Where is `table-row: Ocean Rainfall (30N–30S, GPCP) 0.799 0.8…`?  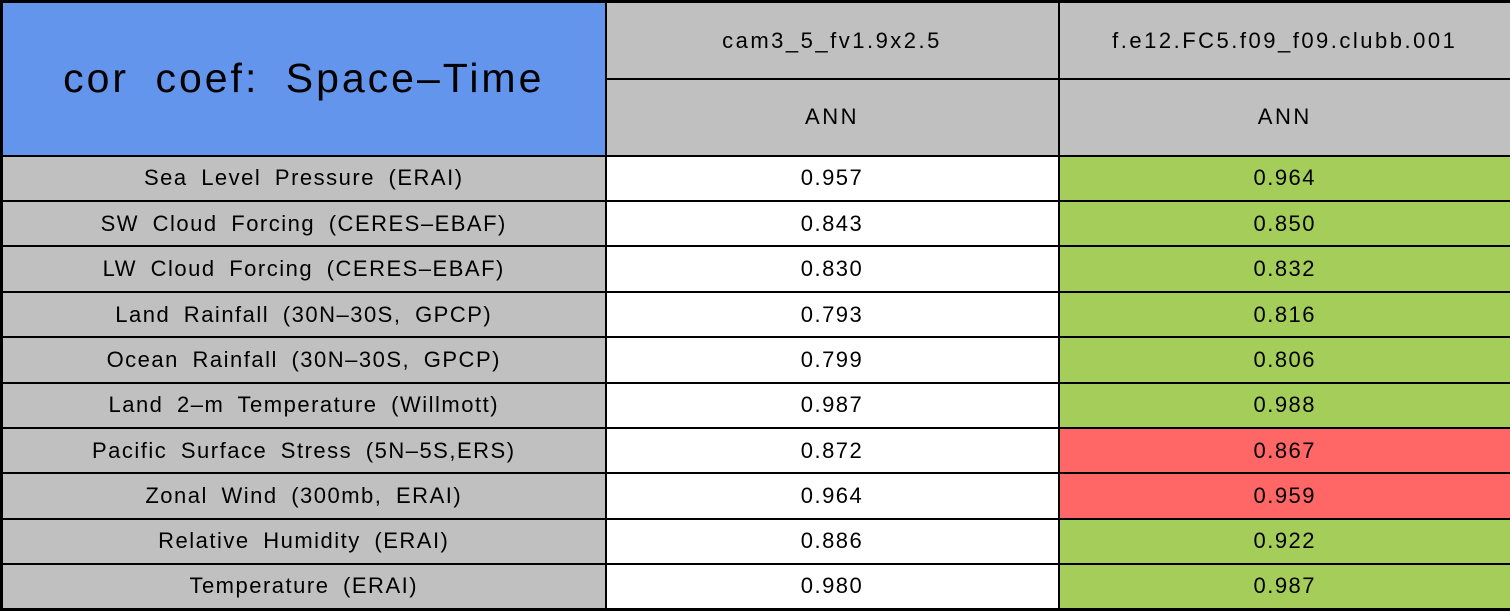 table-row: Ocean Rainfall (30N–30S, GPCP) 0.799 0.8… is located at coordinates (755, 360).